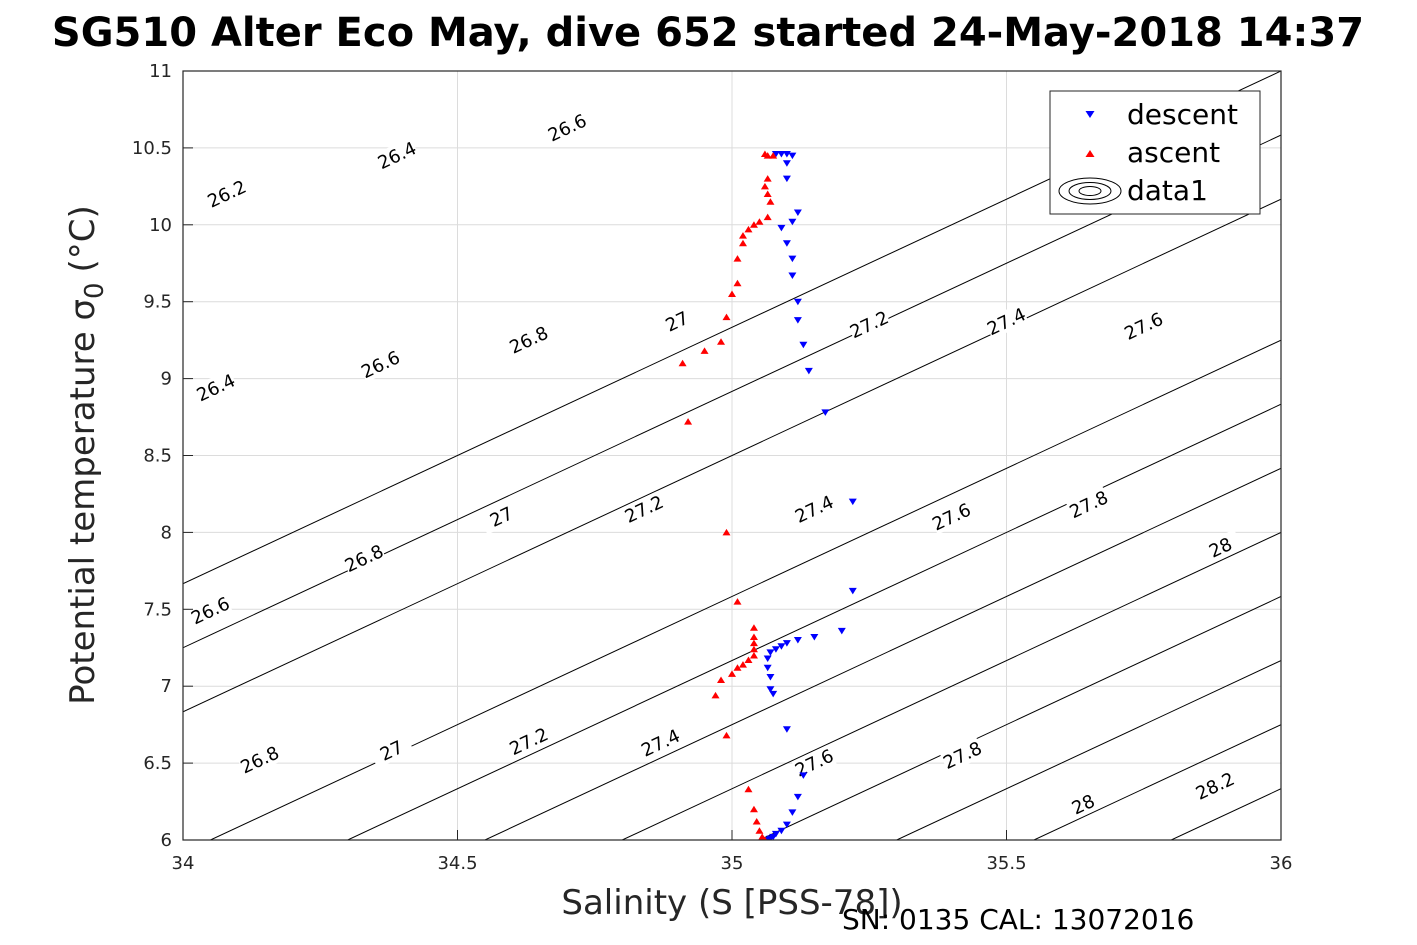  I want to click on contour-ellipse-icon, so click(1090, 191).